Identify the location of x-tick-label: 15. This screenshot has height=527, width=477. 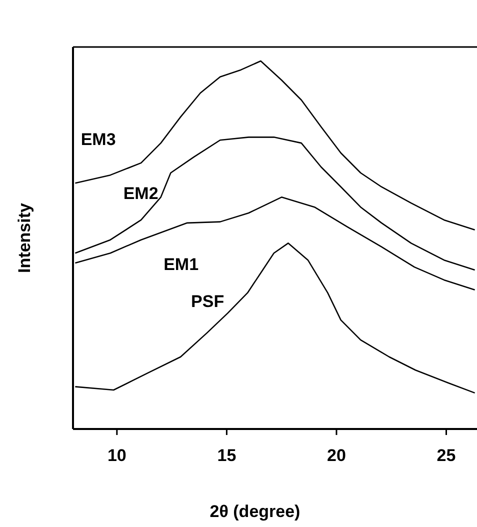
(226, 456).